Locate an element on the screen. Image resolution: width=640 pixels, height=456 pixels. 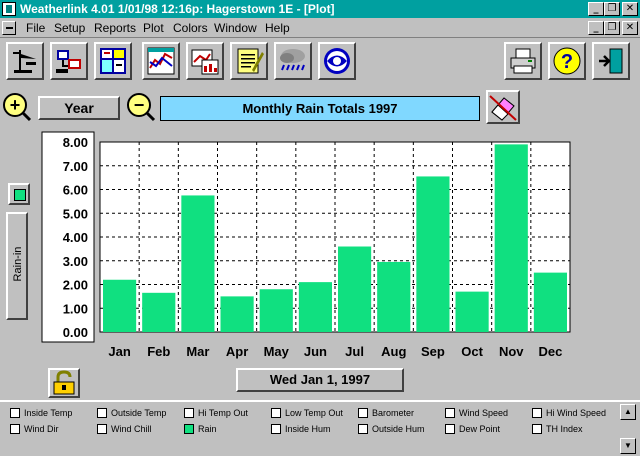
checkbox-label: Outside Temp is located at coordinates (139, 413).